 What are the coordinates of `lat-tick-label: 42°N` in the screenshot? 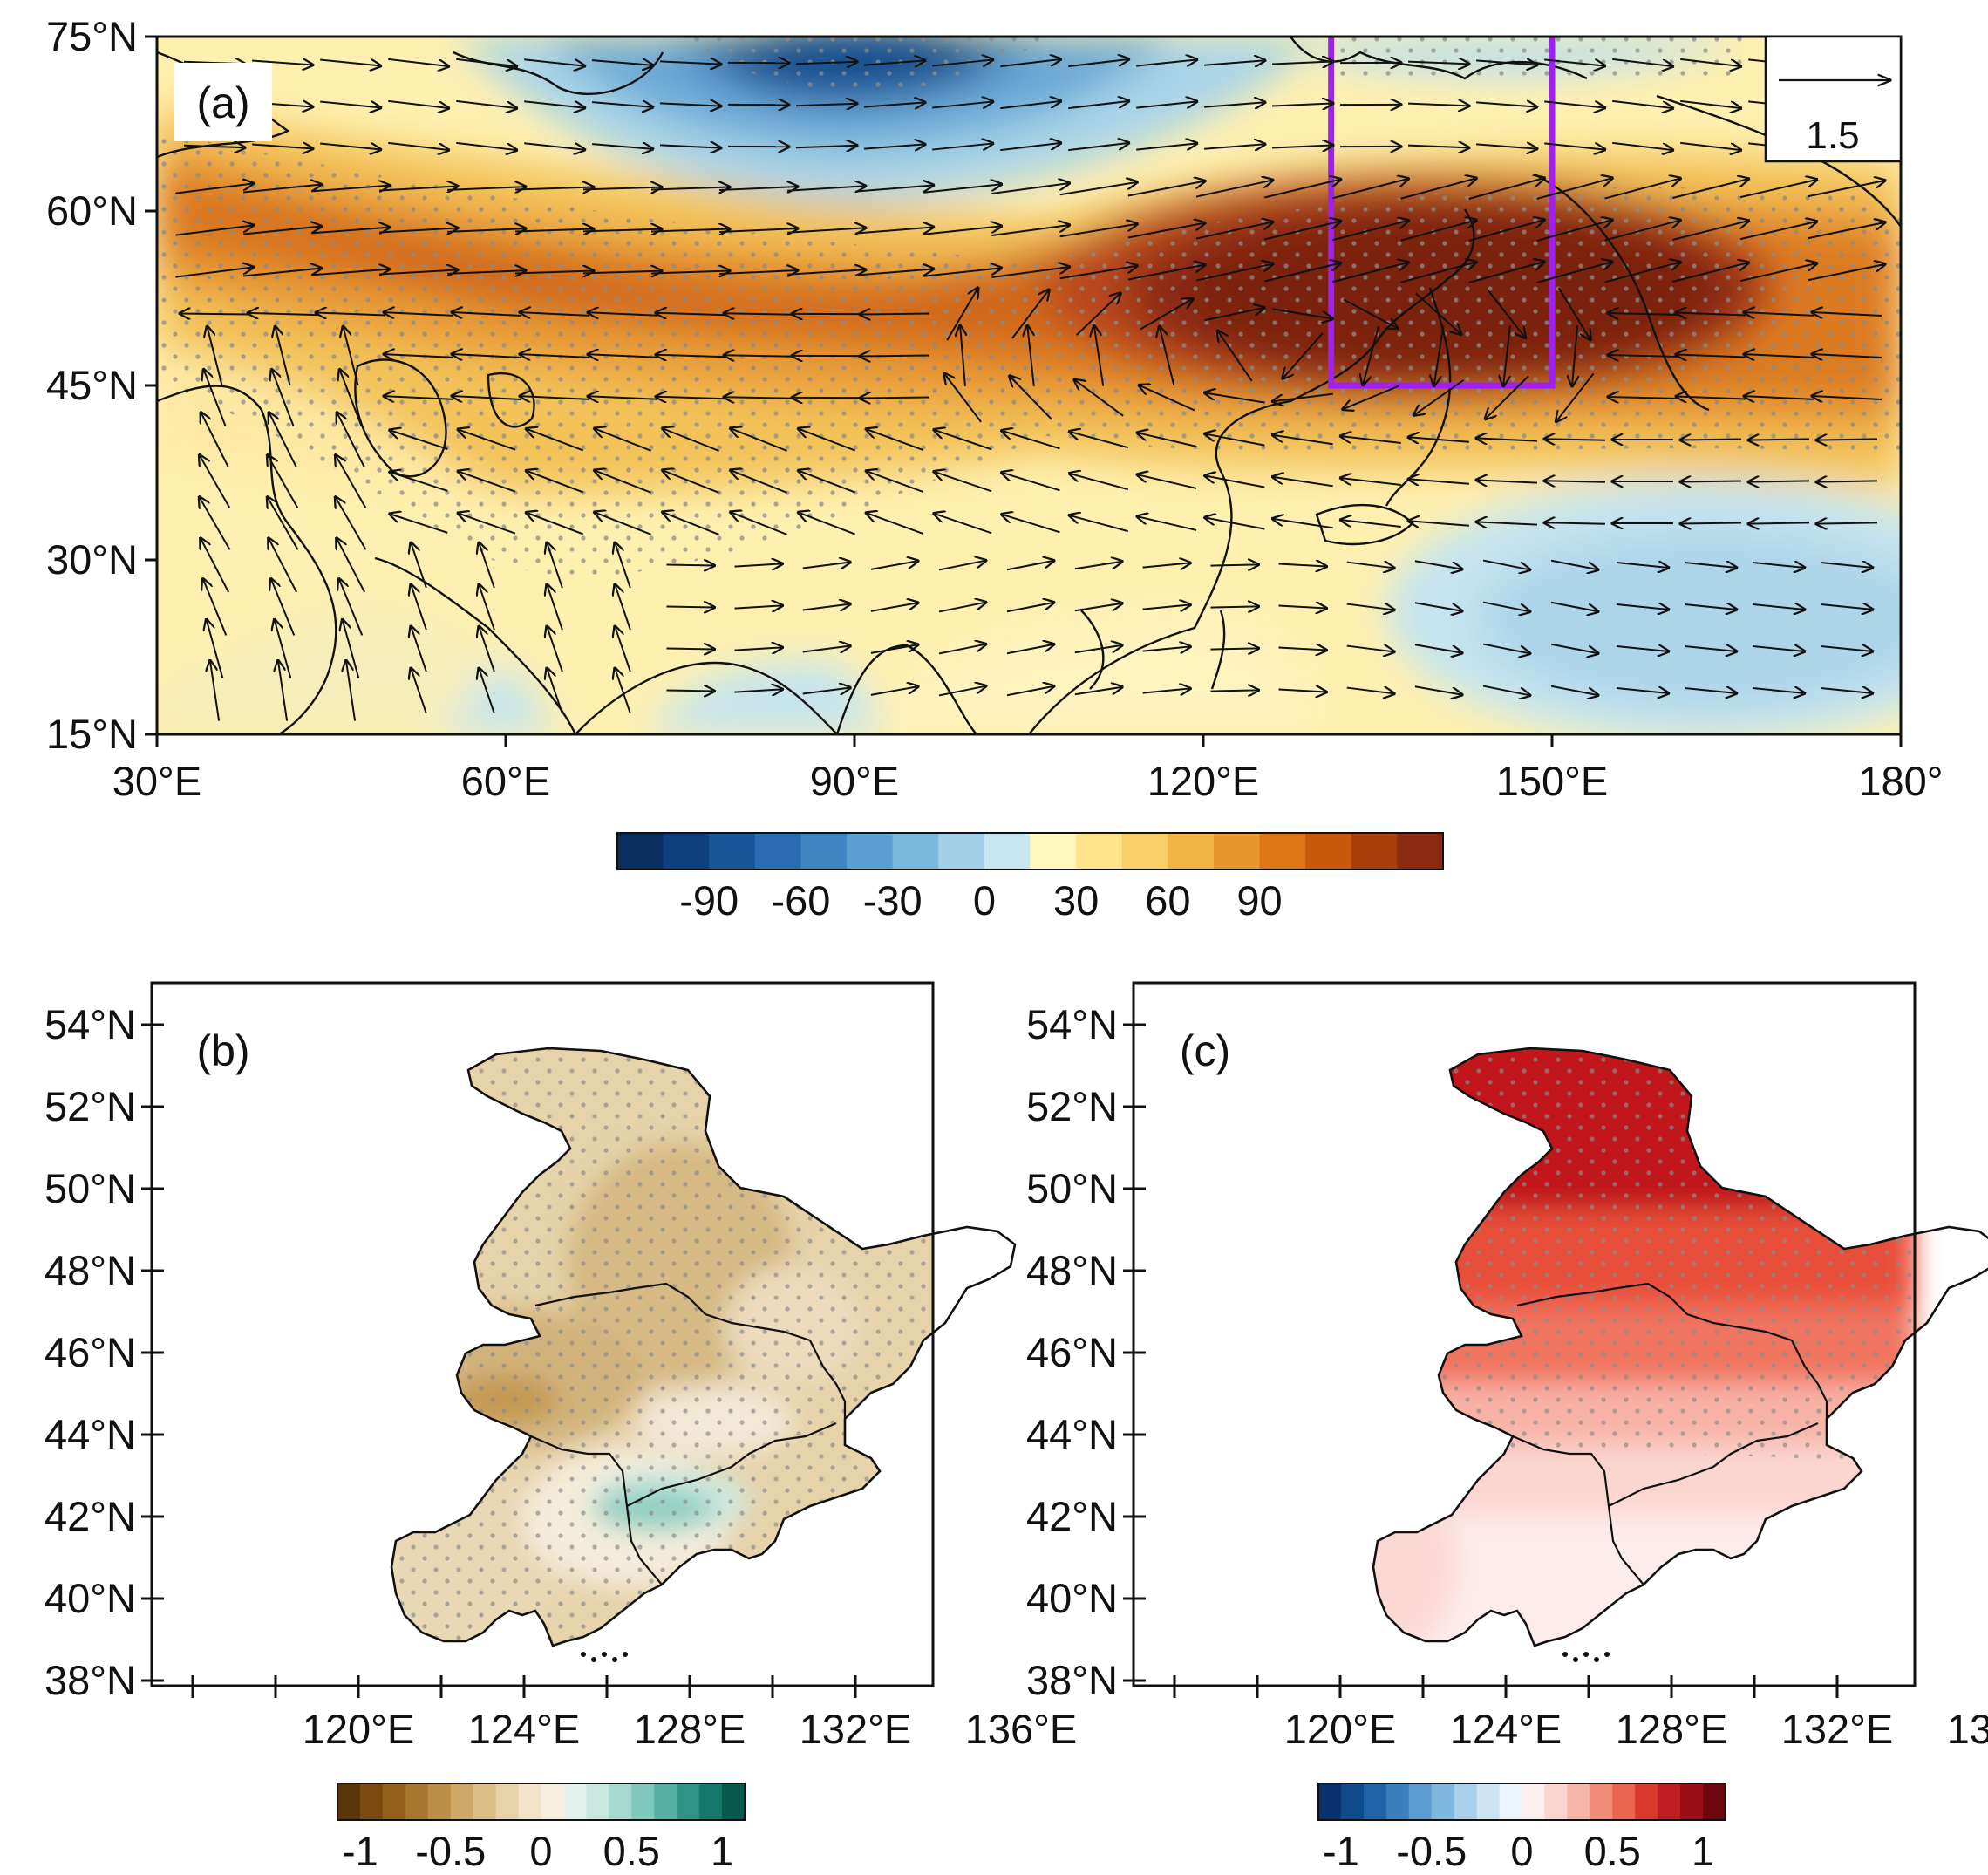 It's located at (1072, 1516).